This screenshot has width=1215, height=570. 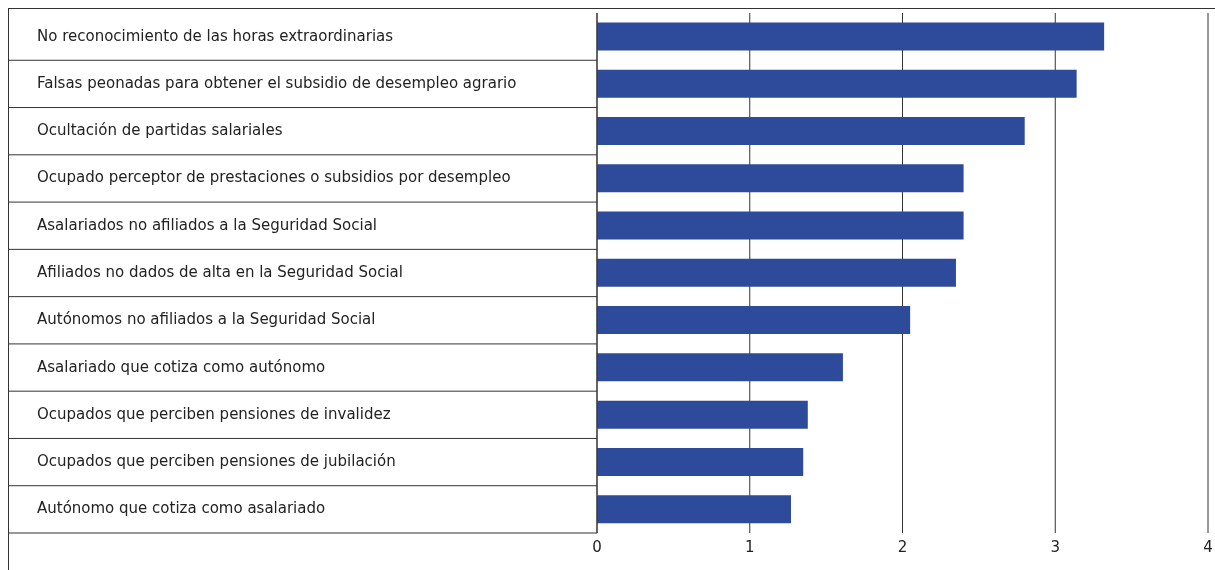 I want to click on y-tick-label: Ocultación de partidas salariales, so click(x=160, y=130).